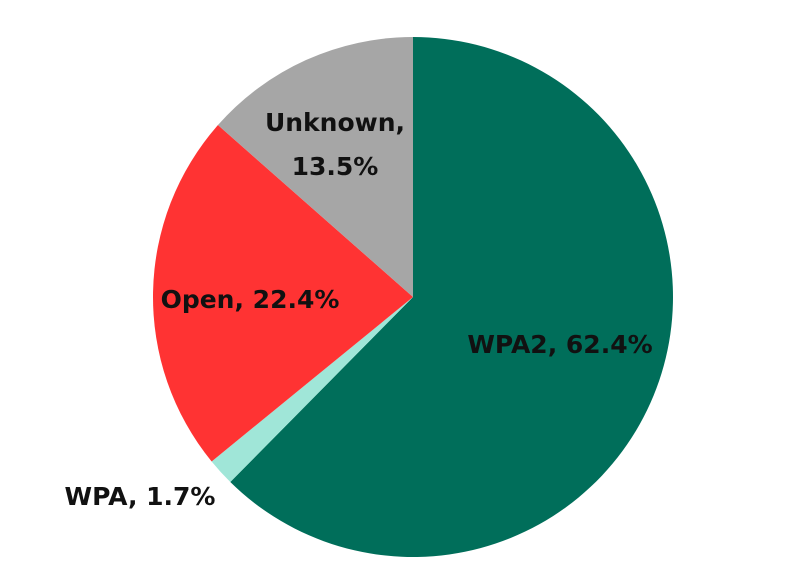 This screenshot has width=800, height=587. What do you see at coordinates (560, 344) in the screenshot?
I see `data-label: WPA2, 62.4%` at bounding box center [560, 344].